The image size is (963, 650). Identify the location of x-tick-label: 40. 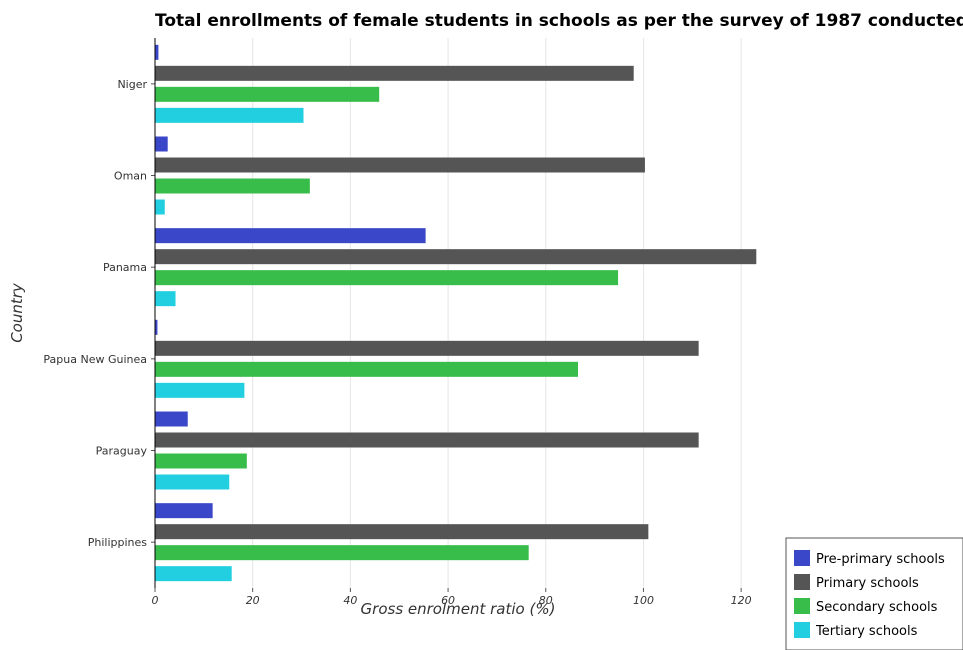
(350, 600).